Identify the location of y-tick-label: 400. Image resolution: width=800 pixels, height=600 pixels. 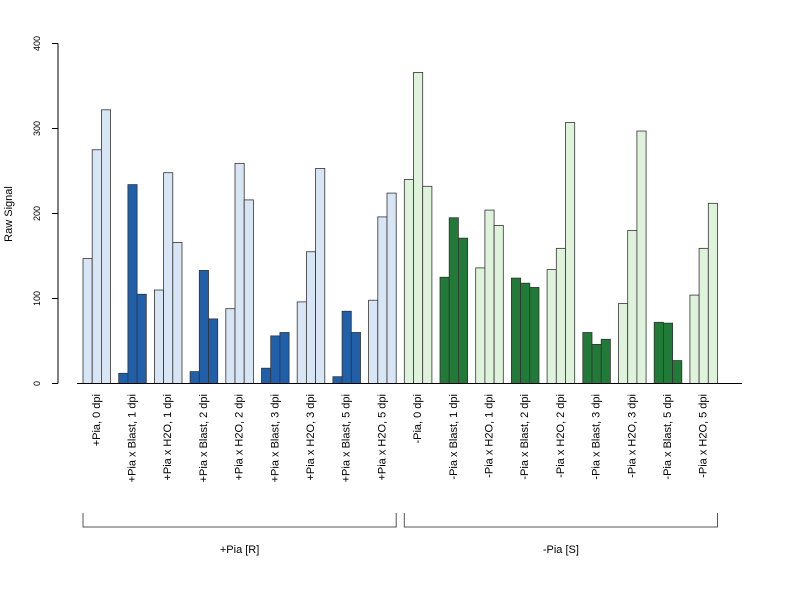
(37, 43).